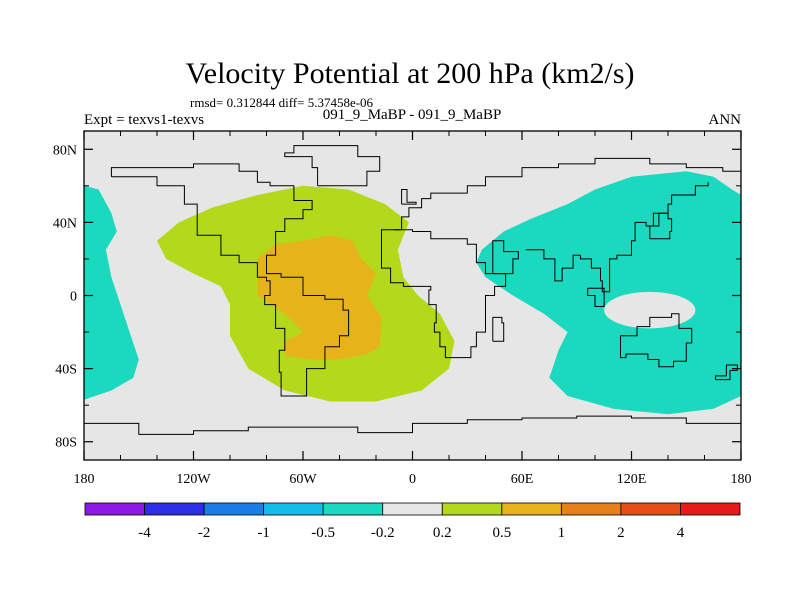 This screenshot has height=600, width=800. I want to click on x-tick-label: 120W, so click(193, 479).